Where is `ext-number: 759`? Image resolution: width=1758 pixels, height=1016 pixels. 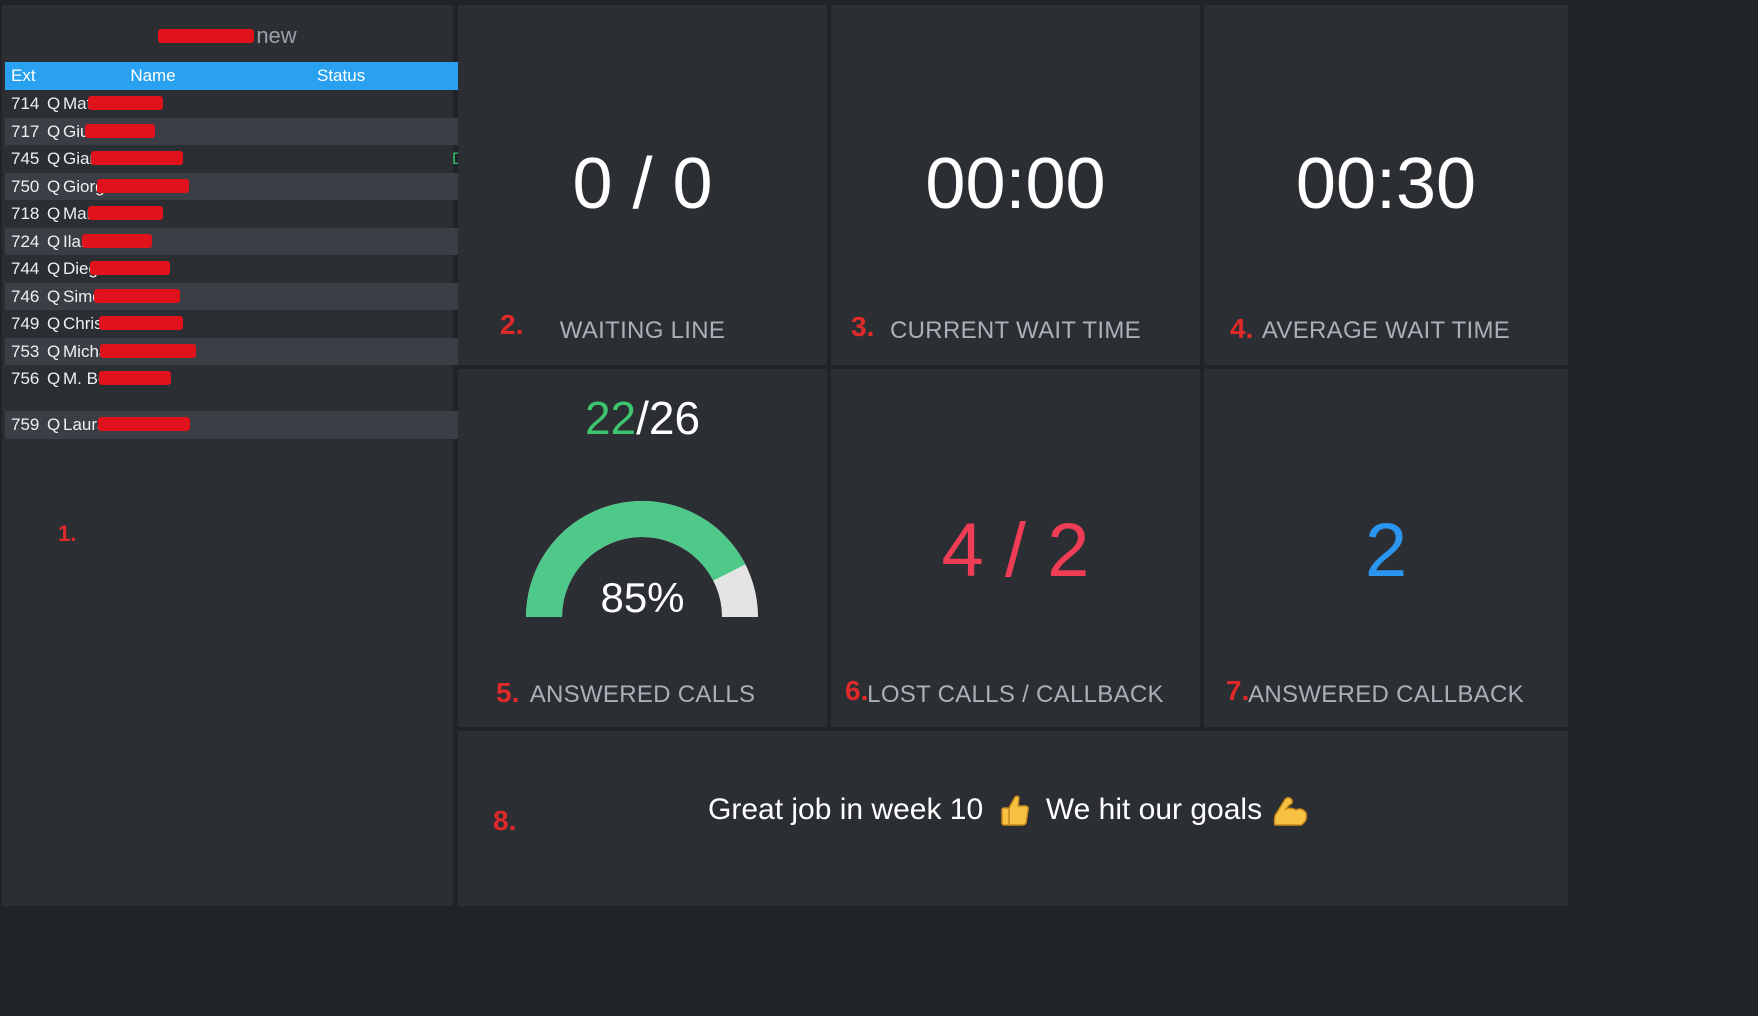
ext-number: 759 is located at coordinates (26, 425).